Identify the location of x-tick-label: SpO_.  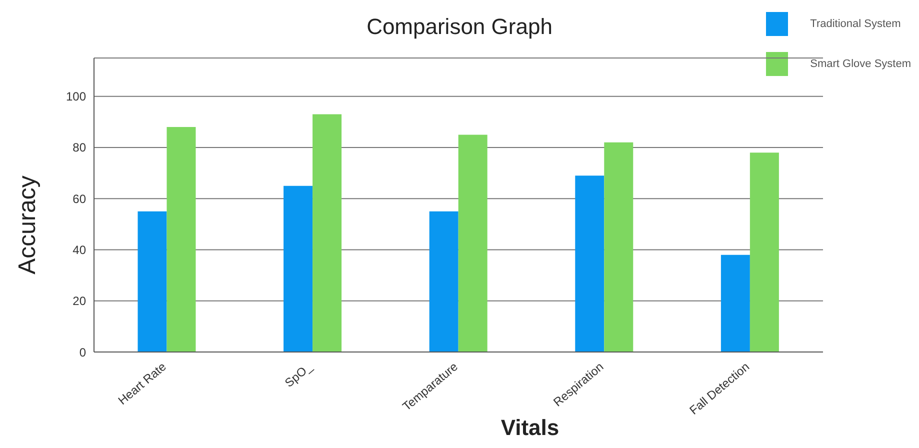
(298, 374).